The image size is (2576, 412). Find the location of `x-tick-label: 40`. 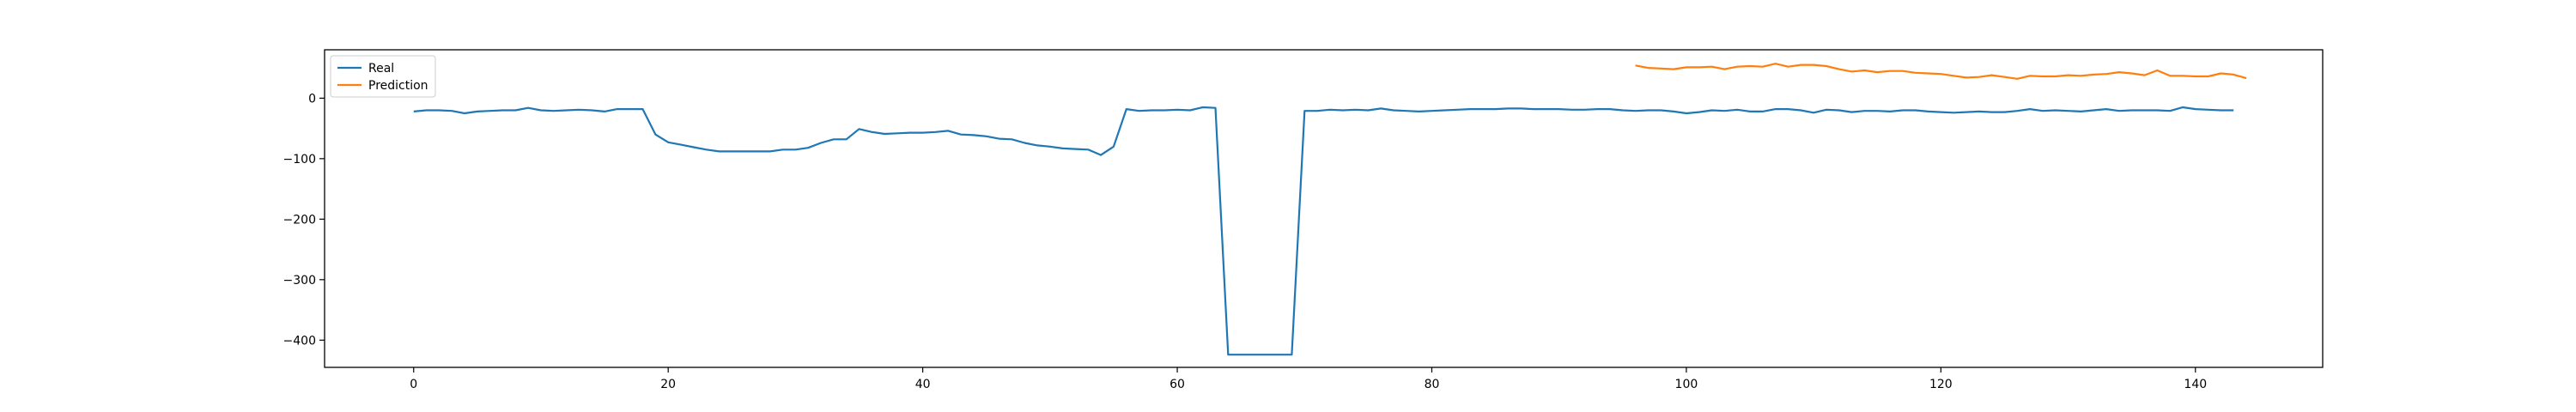

x-tick-label: 40 is located at coordinates (923, 384).